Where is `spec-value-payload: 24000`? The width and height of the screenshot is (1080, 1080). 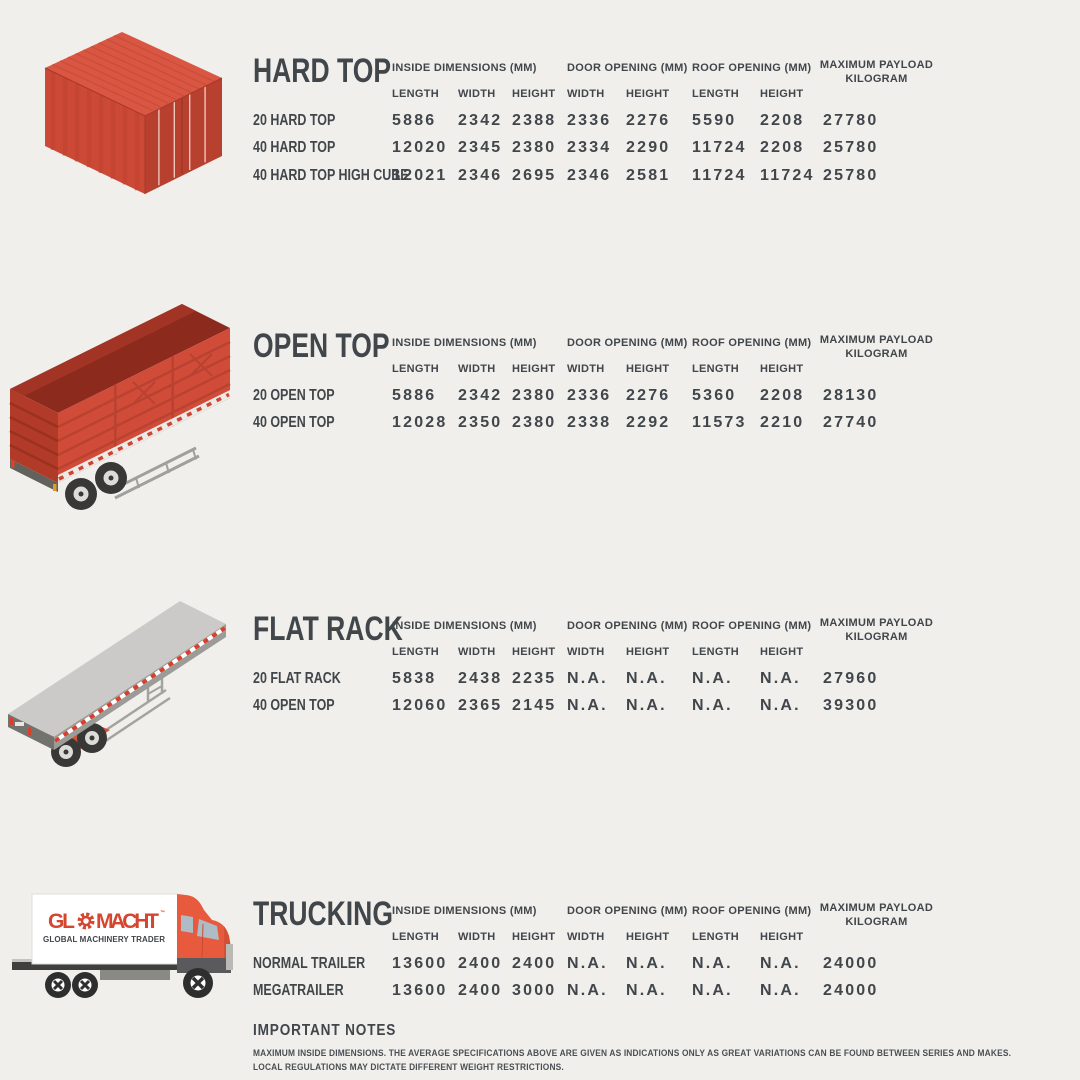
spec-value-payload: 24000 is located at coordinates (851, 963).